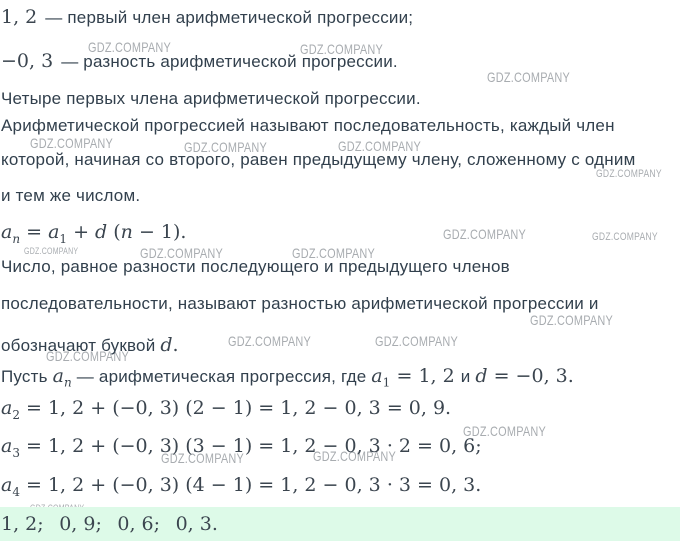  I want to click on answer-highlight, so click(340, 524).